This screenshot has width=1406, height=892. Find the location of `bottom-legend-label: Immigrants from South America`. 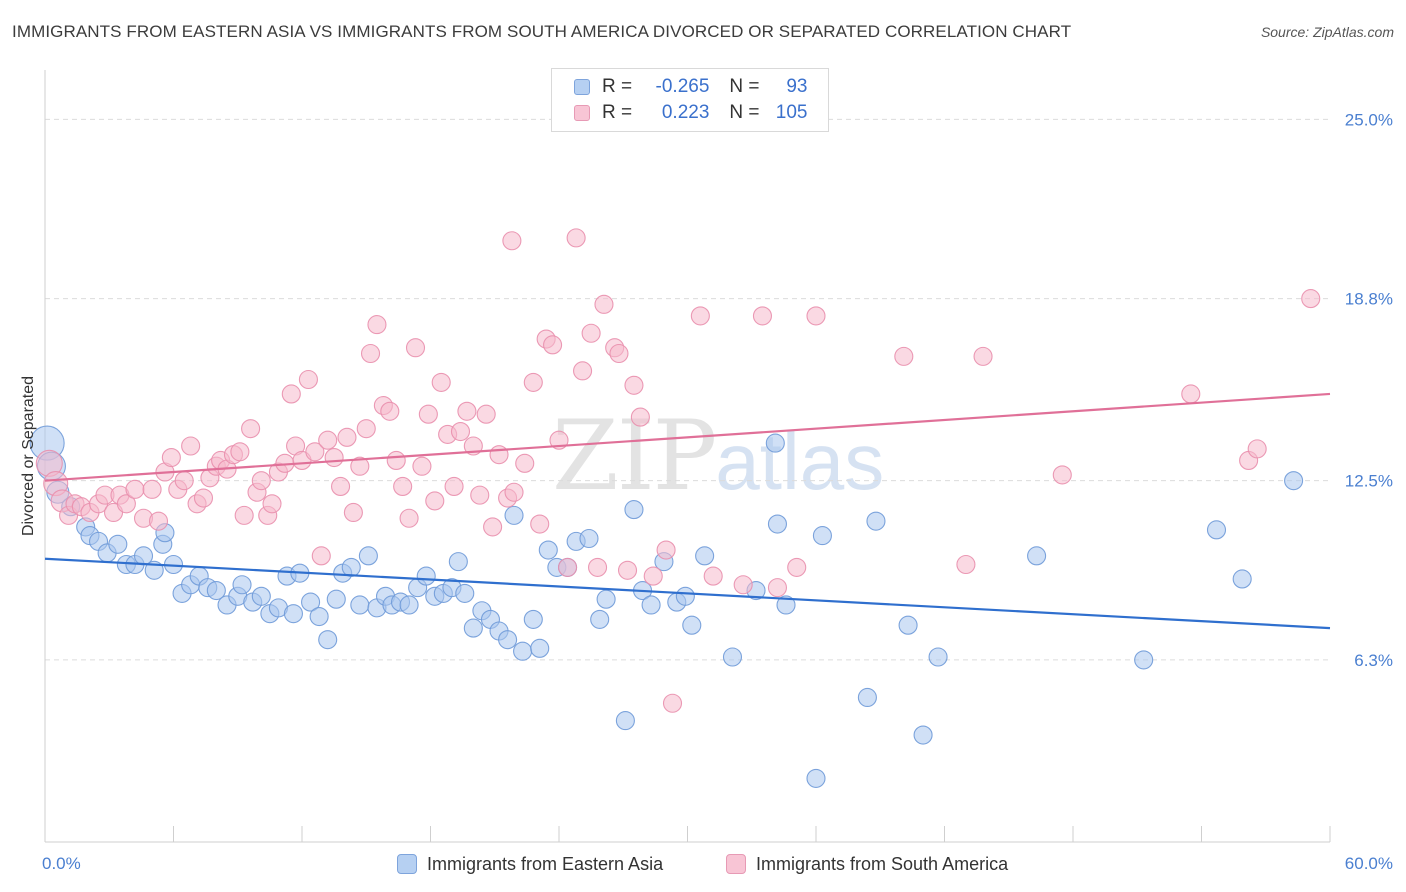

bottom-legend-label: Immigrants from South America is located at coordinates (882, 863).